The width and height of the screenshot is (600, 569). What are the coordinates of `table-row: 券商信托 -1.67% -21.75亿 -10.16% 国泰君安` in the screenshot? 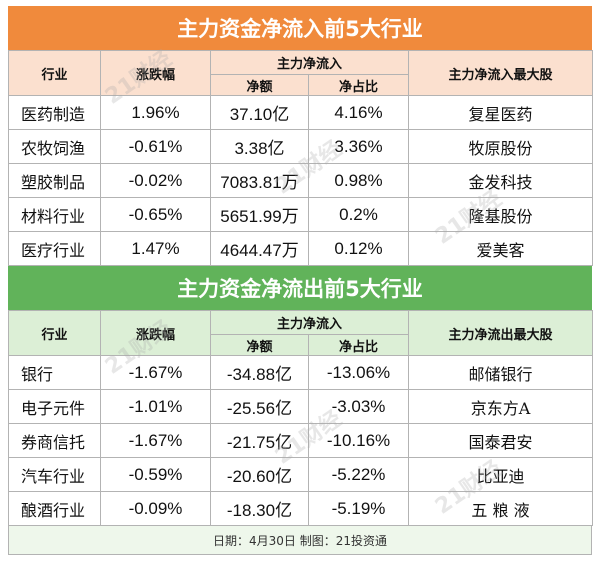 It's located at (301, 440).